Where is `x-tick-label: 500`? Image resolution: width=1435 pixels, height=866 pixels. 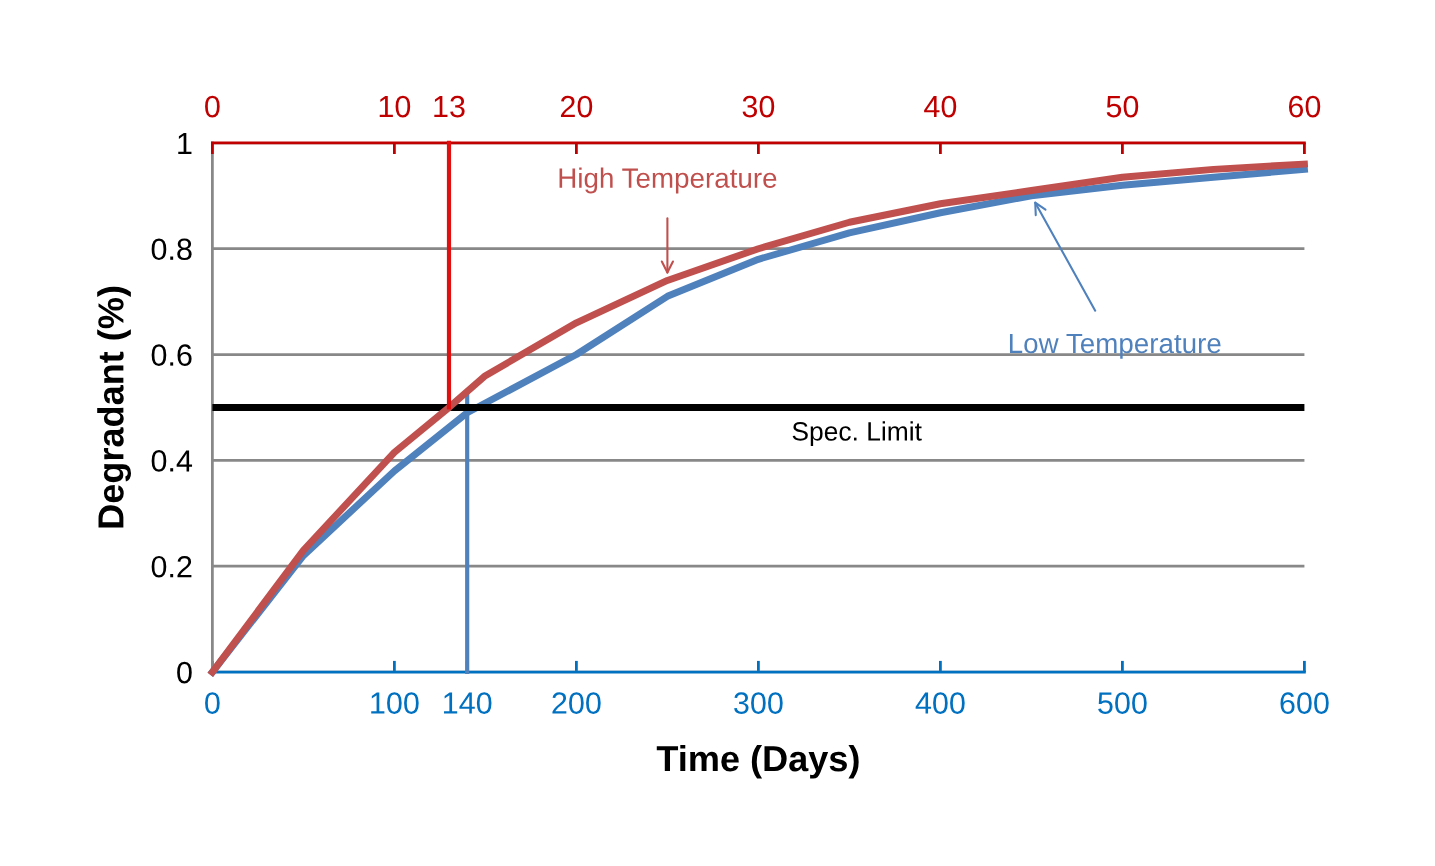
x-tick-label: 500 is located at coordinates (1122, 703).